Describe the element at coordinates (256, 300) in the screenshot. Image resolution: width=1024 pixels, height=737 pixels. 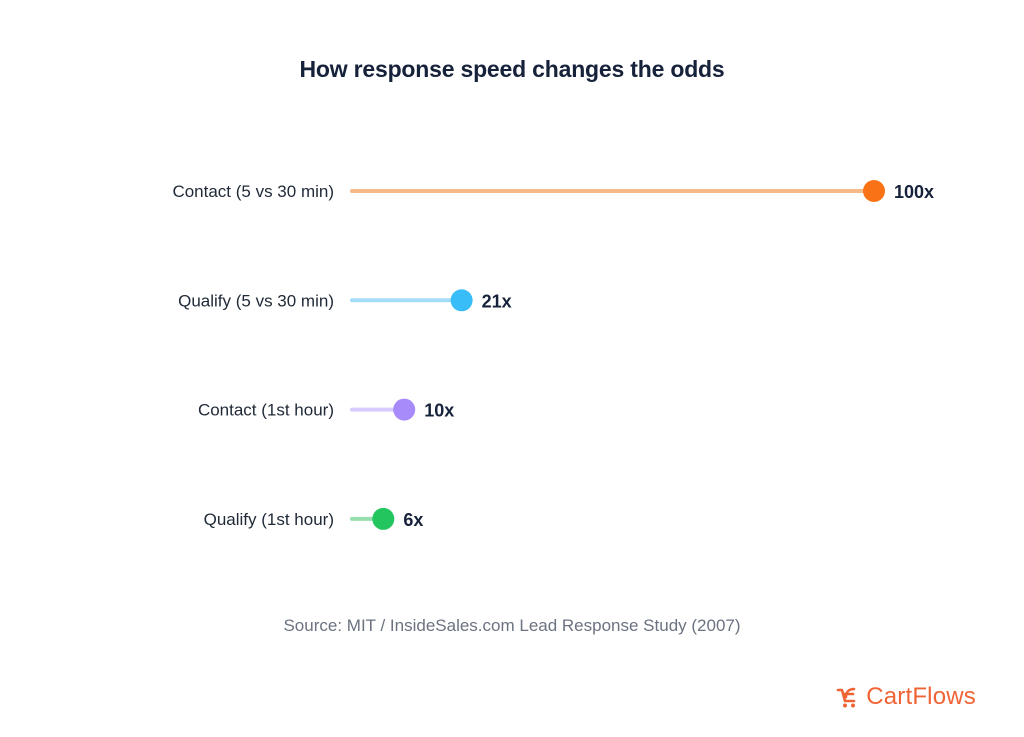
I see `category-label: Qualify (5 vs 30 min)` at that location.